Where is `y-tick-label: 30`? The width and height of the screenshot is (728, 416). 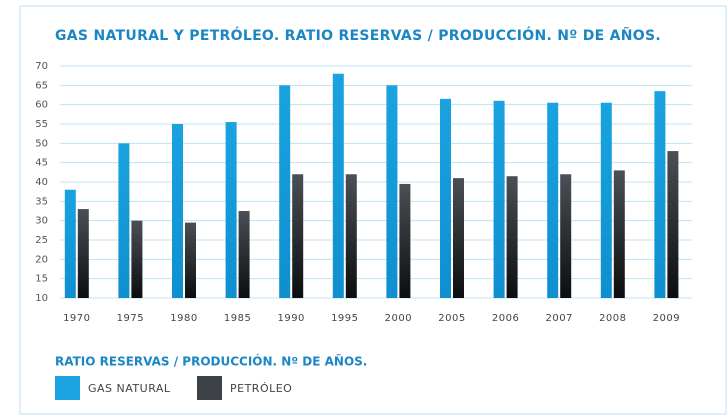
y-tick-label: 30 is located at coordinates (41, 221).